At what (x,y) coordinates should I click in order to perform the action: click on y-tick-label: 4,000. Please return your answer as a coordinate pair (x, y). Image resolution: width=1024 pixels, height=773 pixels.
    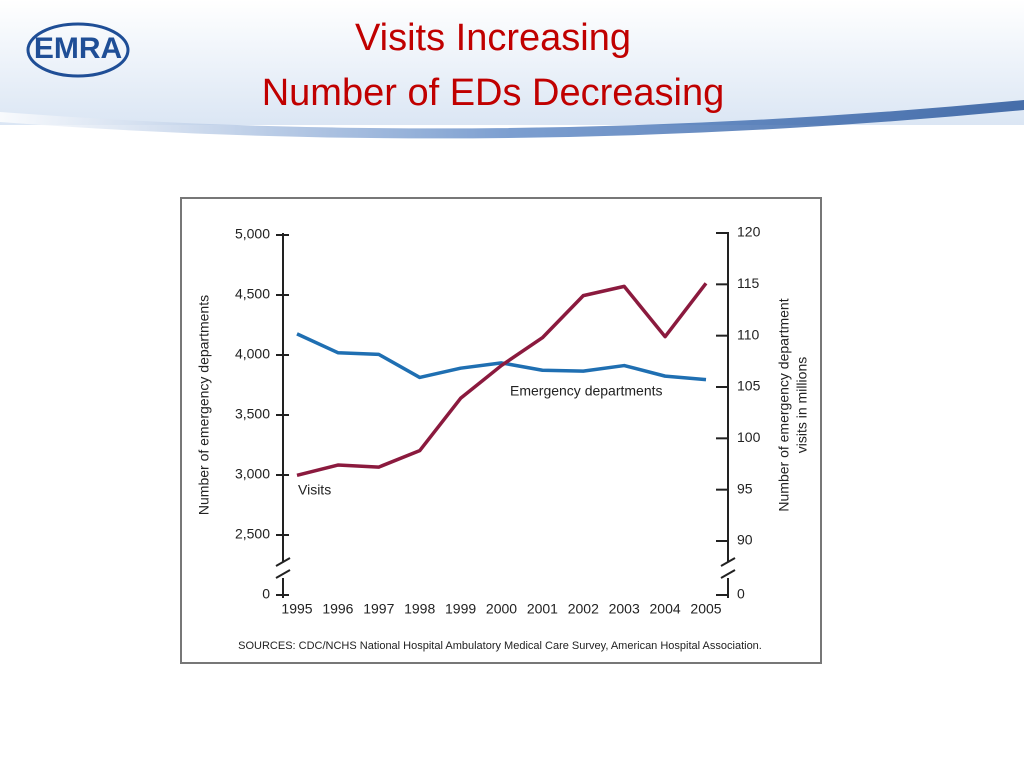
    Looking at the image, I should click on (252, 354).